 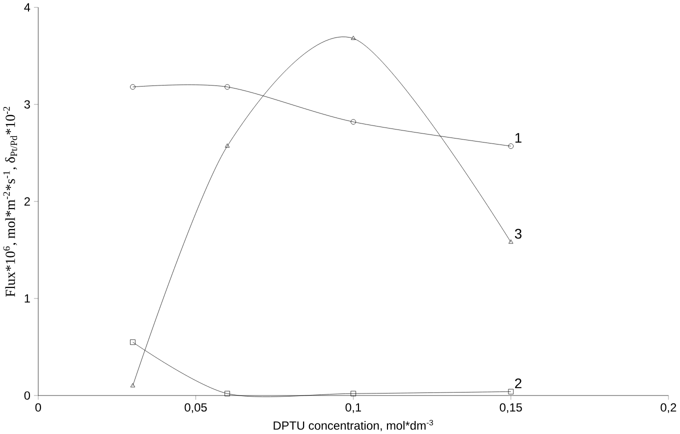 I want to click on x-tick-label: 0, so click(x=38, y=407).